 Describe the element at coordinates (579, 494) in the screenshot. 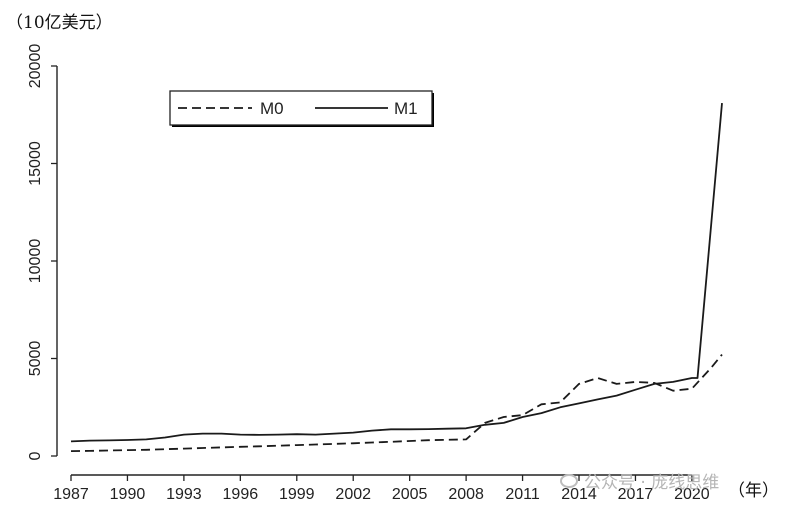

I see `x-tick-label: 2014` at that location.